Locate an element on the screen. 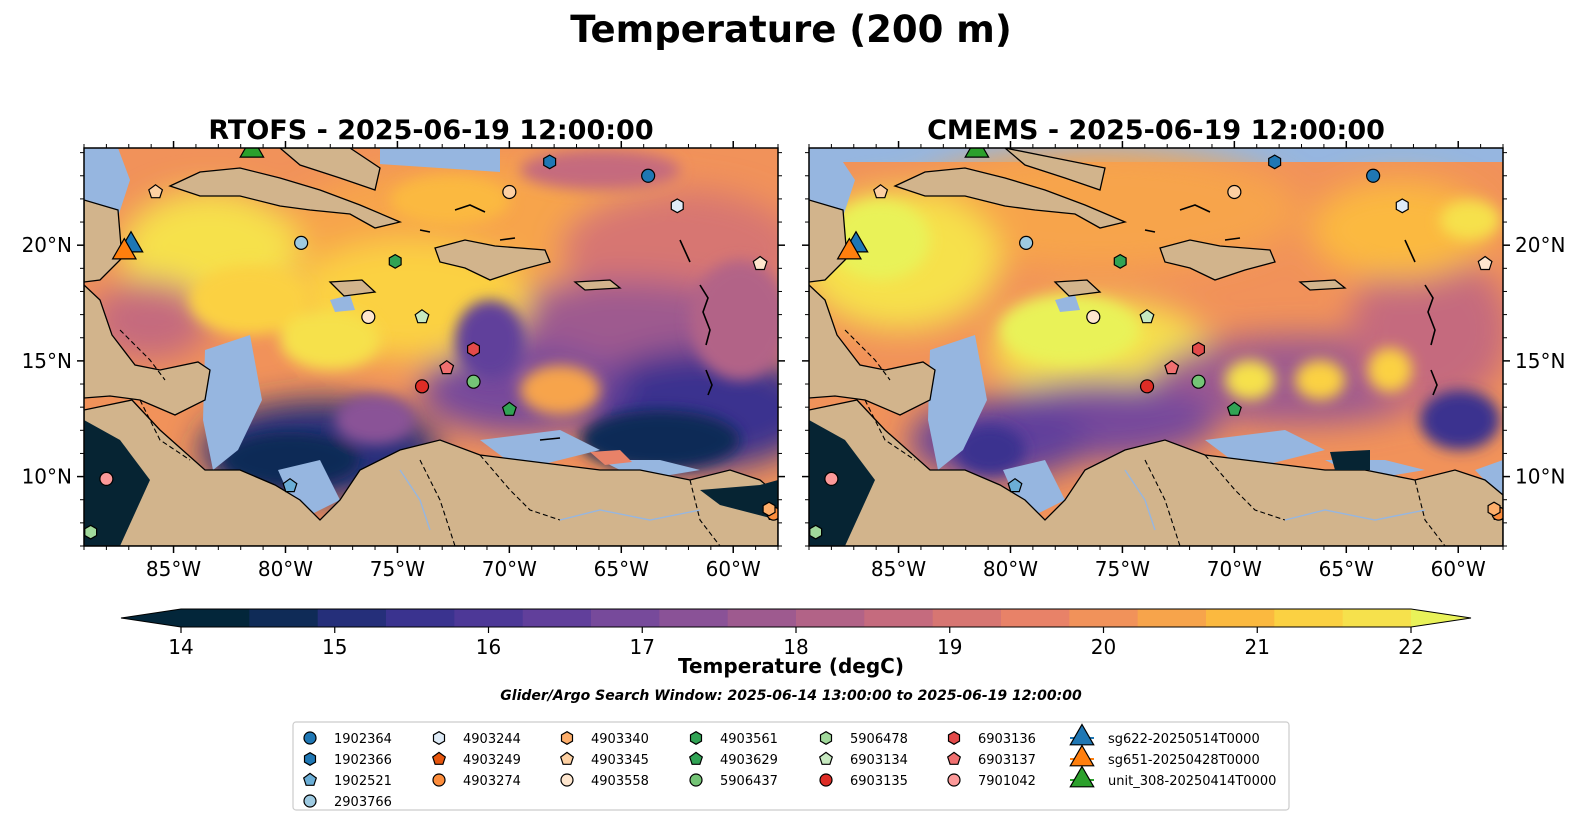  colorbar: 14 15 16 17 18 19 20 21 22 Temperature (degC) is located at coordinates (796, 643).